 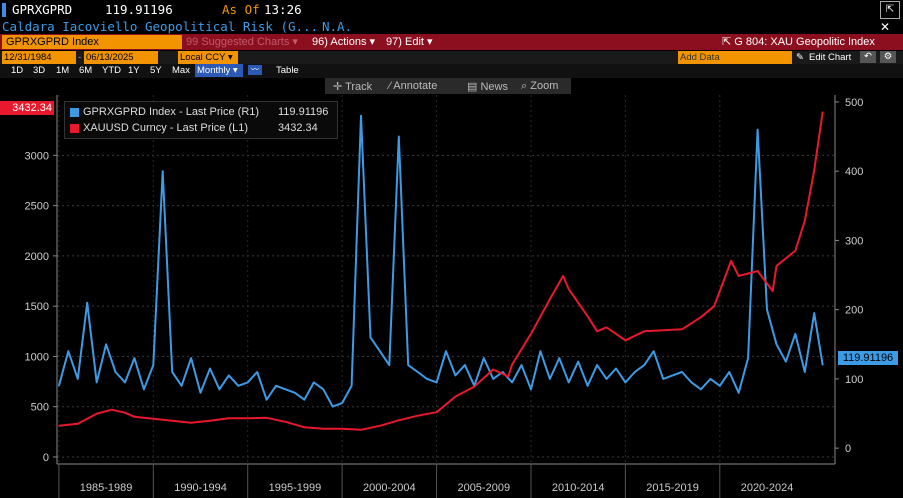 I want to click on news-label: News, so click(x=494, y=87).